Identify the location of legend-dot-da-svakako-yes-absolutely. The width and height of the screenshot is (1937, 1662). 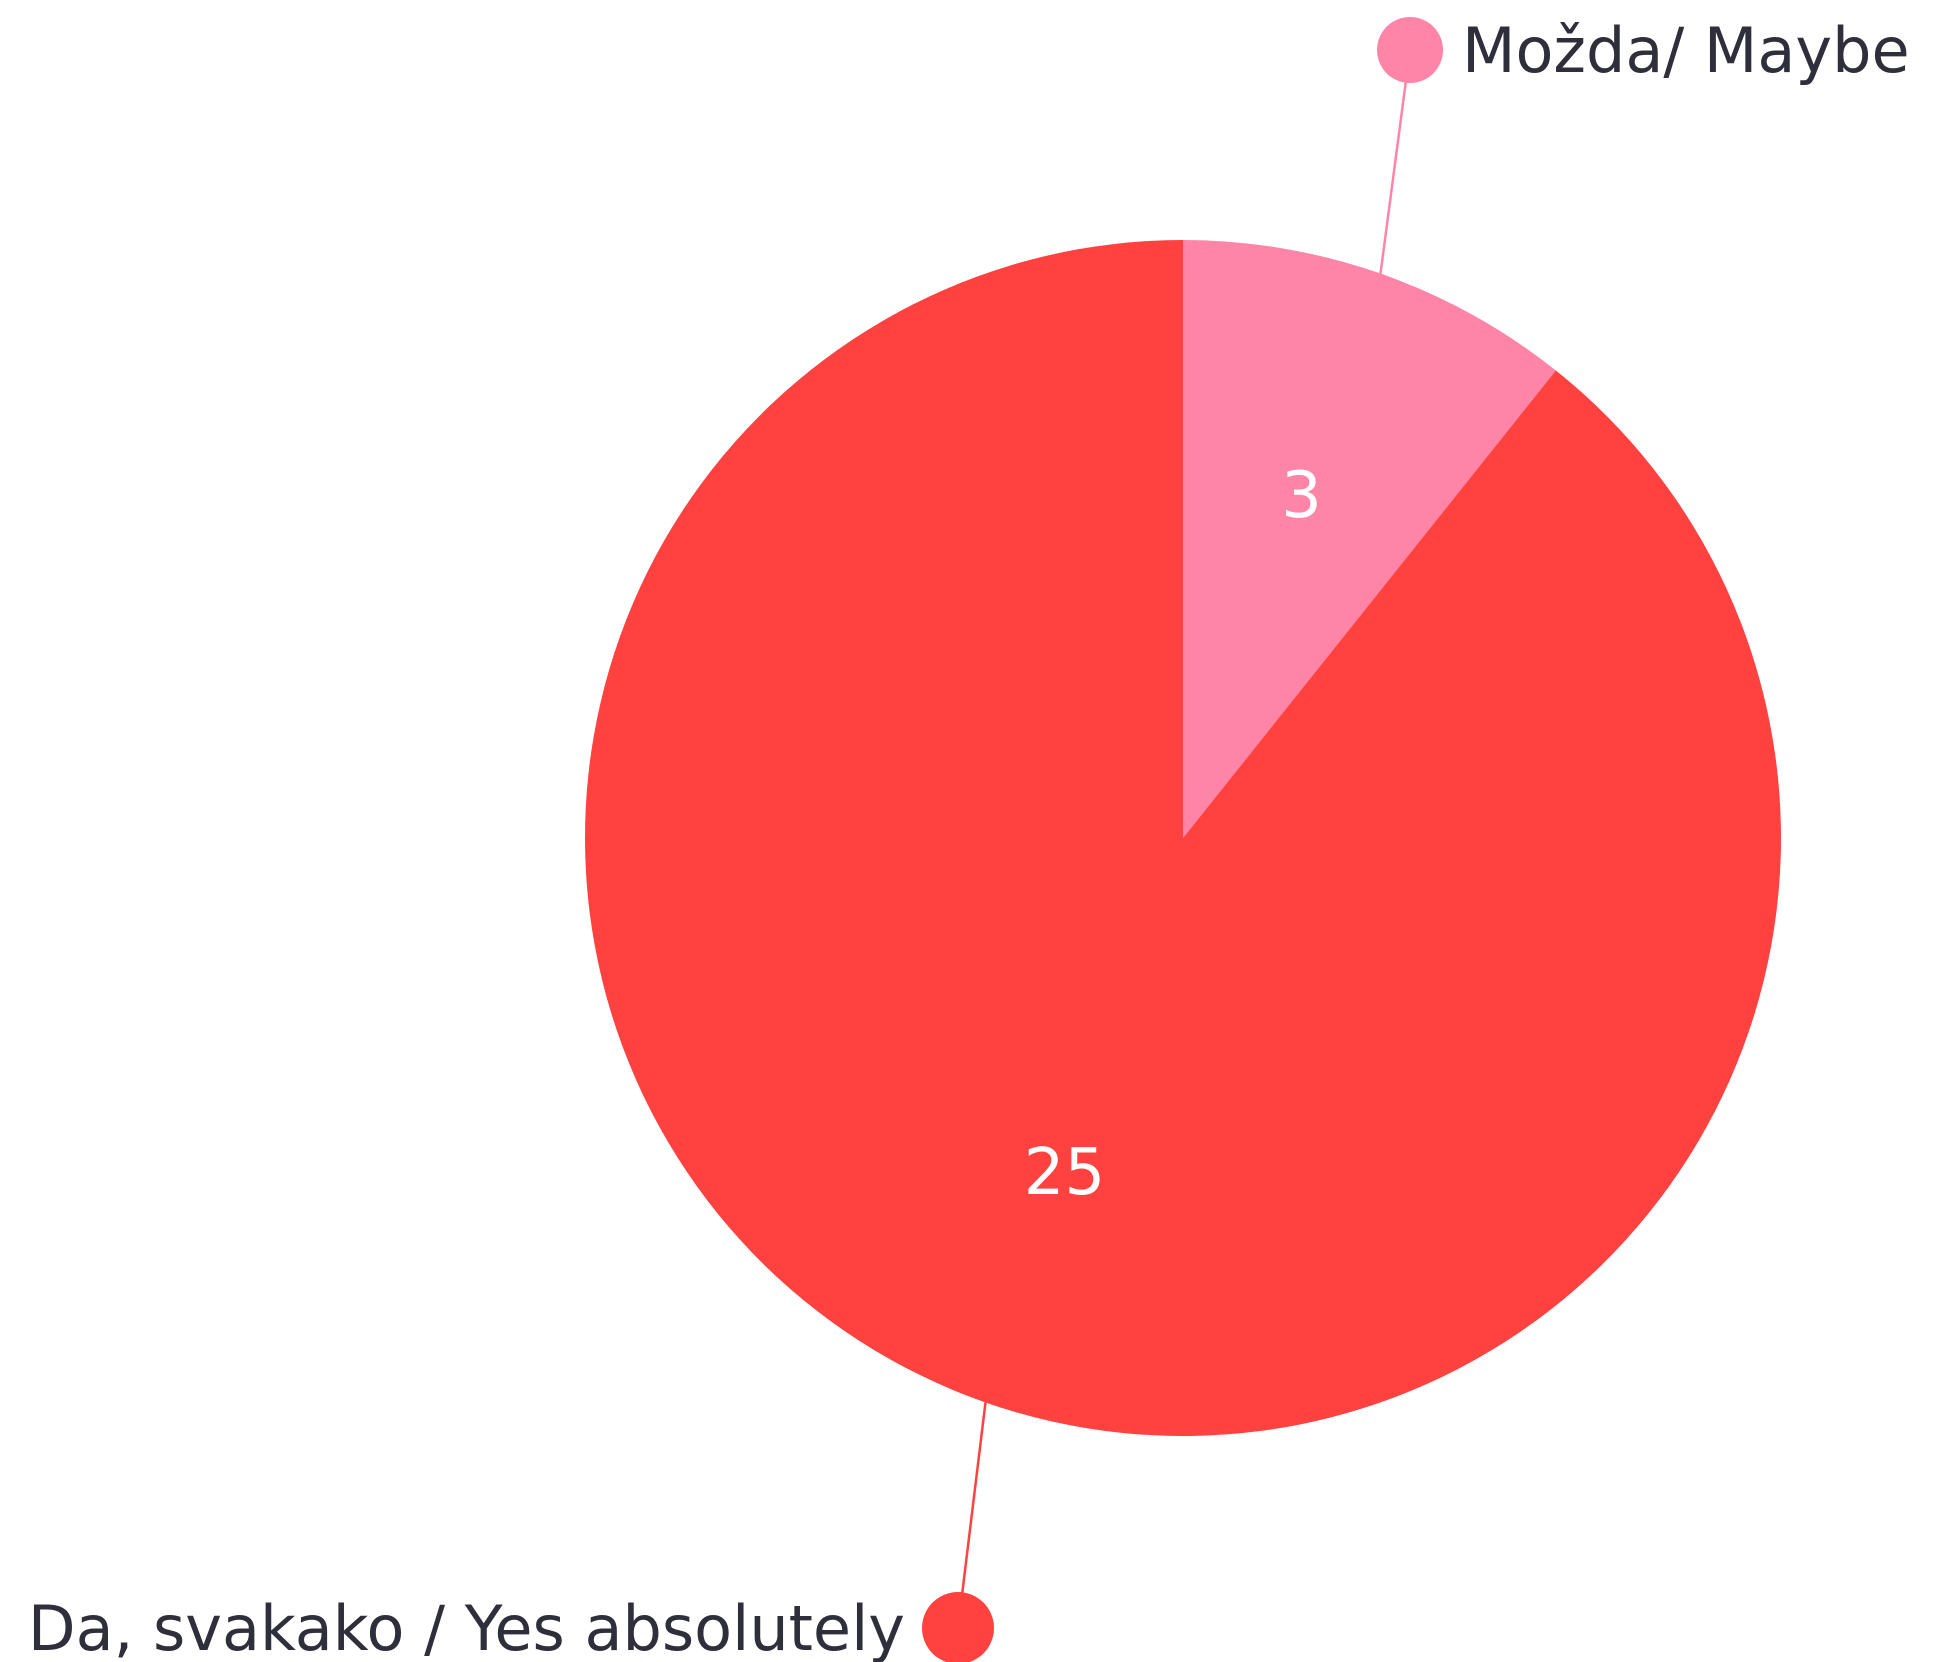
(958, 1627).